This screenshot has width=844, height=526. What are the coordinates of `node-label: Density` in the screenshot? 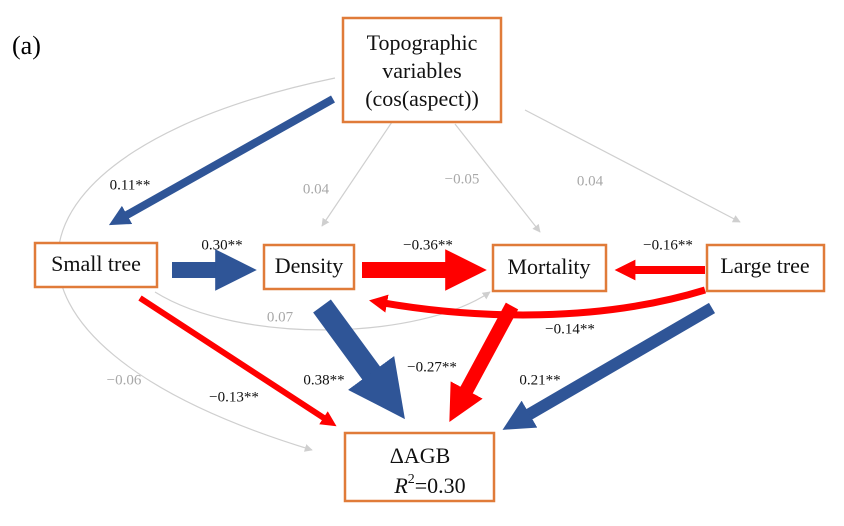 It's located at (309, 265).